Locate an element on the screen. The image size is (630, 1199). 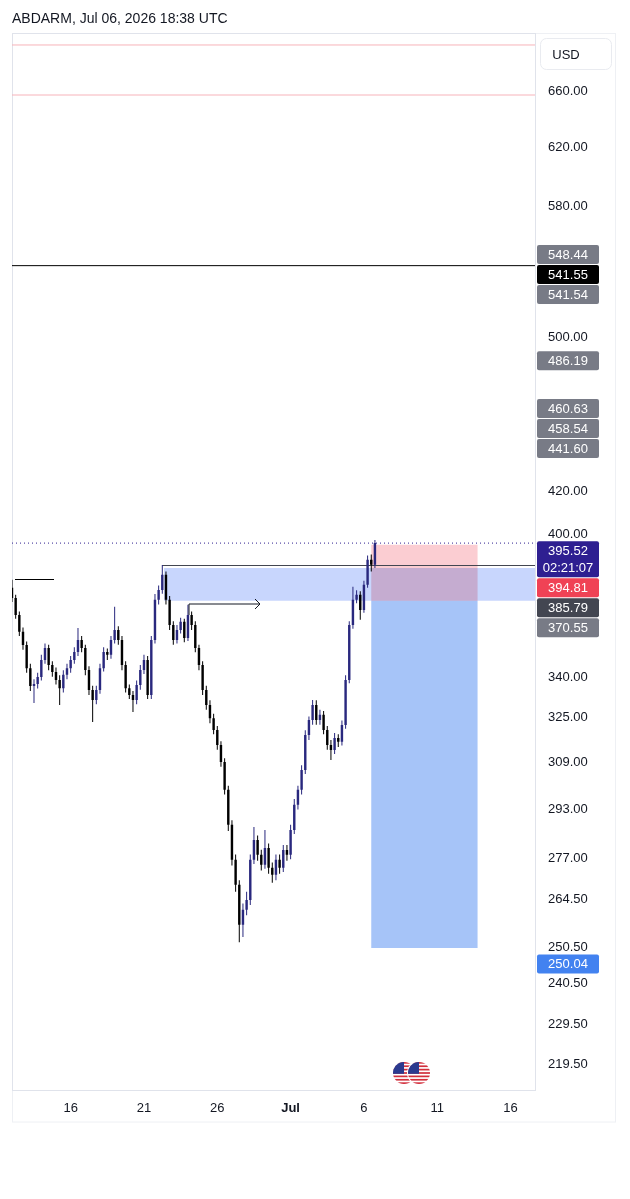
y-tick-label: 340.00 is located at coordinates (568, 677).